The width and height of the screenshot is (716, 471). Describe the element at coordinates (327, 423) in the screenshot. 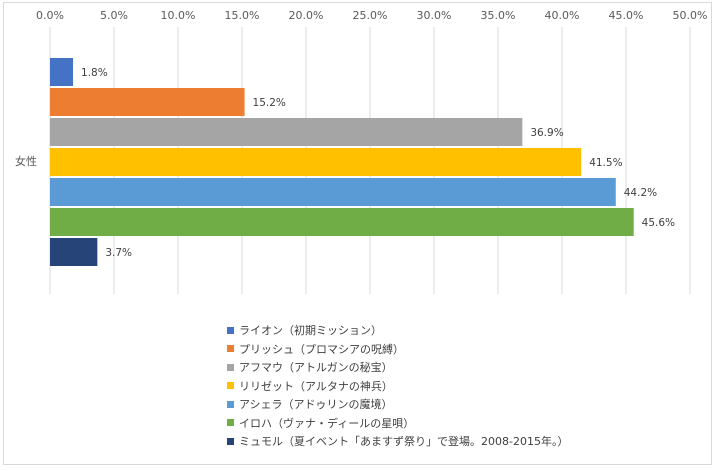

I see `legend-label: イロハ（ヴァナ・ディールの星唄）` at that location.